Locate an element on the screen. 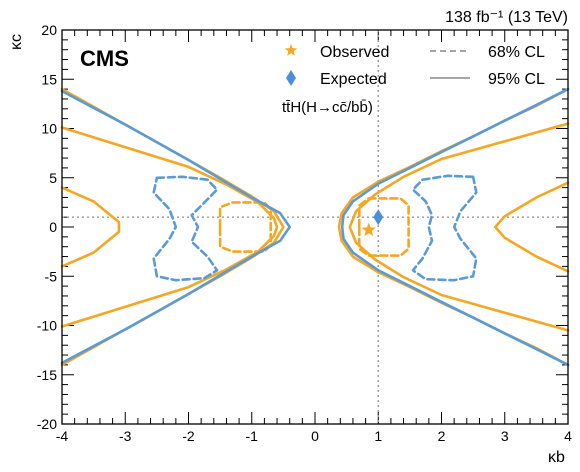  y-tick-label: -10 is located at coordinates (47, 326).